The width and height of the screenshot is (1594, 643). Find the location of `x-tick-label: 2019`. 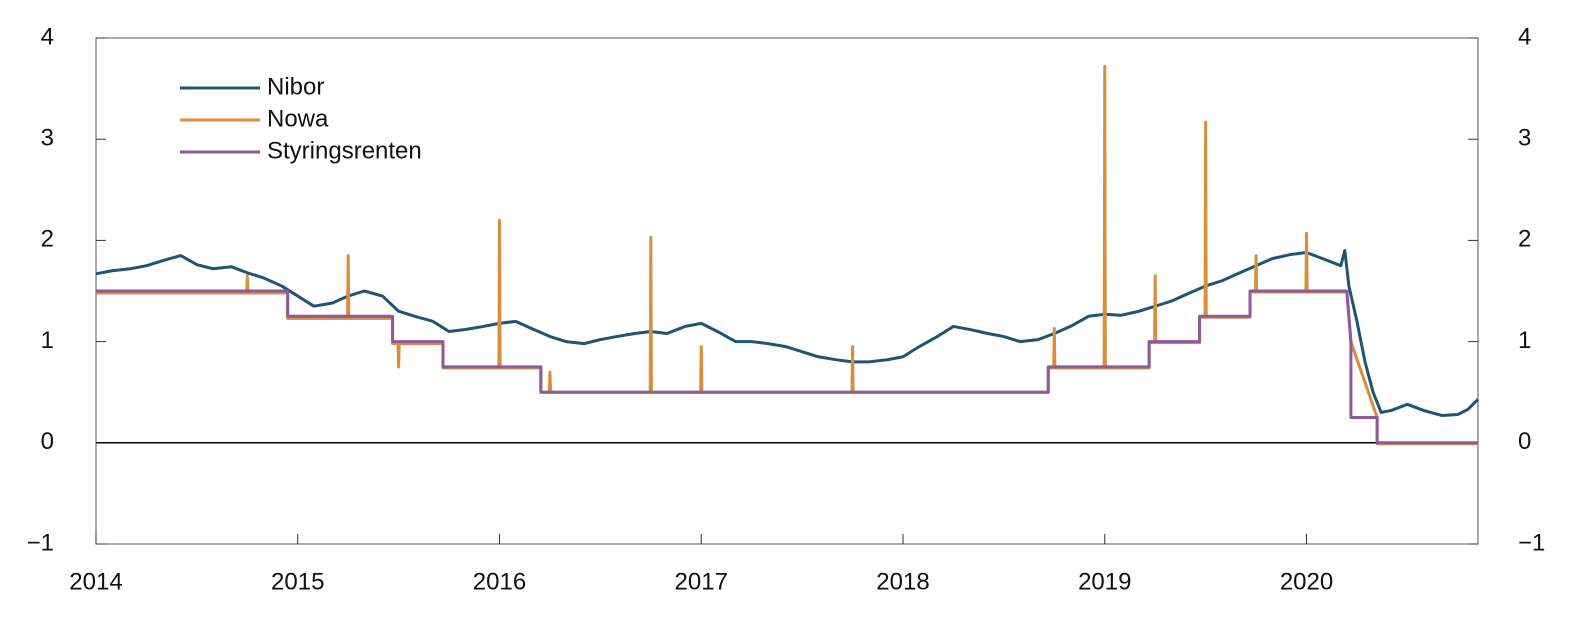

x-tick-label: 2019 is located at coordinates (1104, 581).